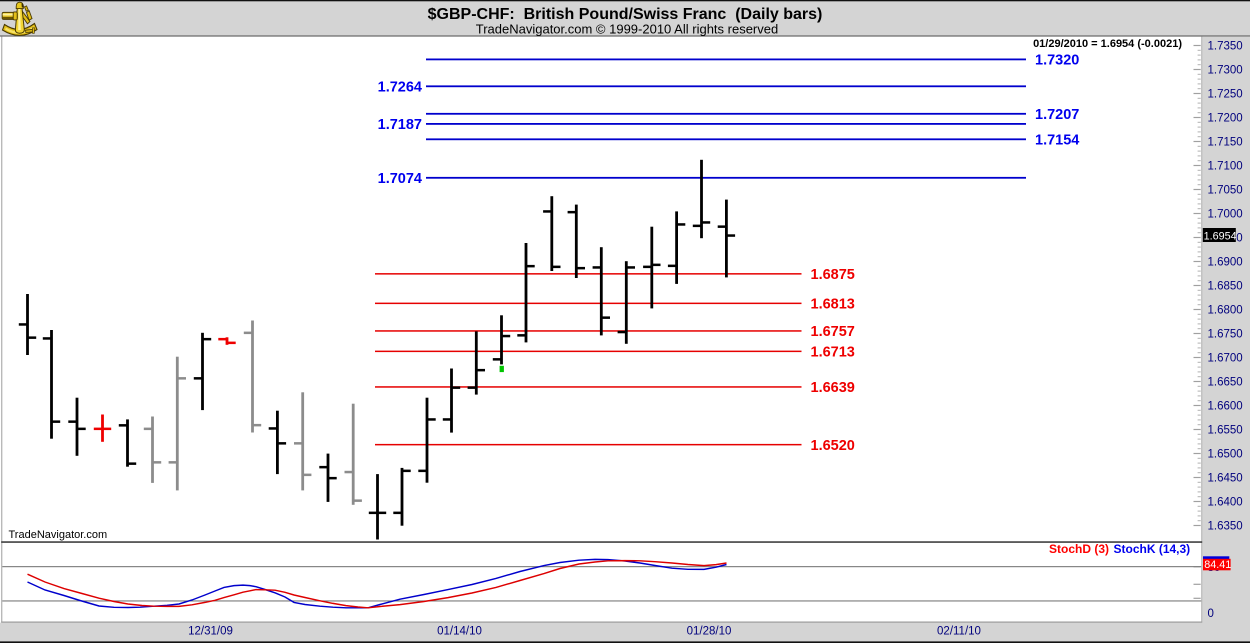 The width and height of the screenshot is (1250, 643). Describe the element at coordinates (1225, 143) in the screenshot. I see `svg-text: 1.7150` at that location.